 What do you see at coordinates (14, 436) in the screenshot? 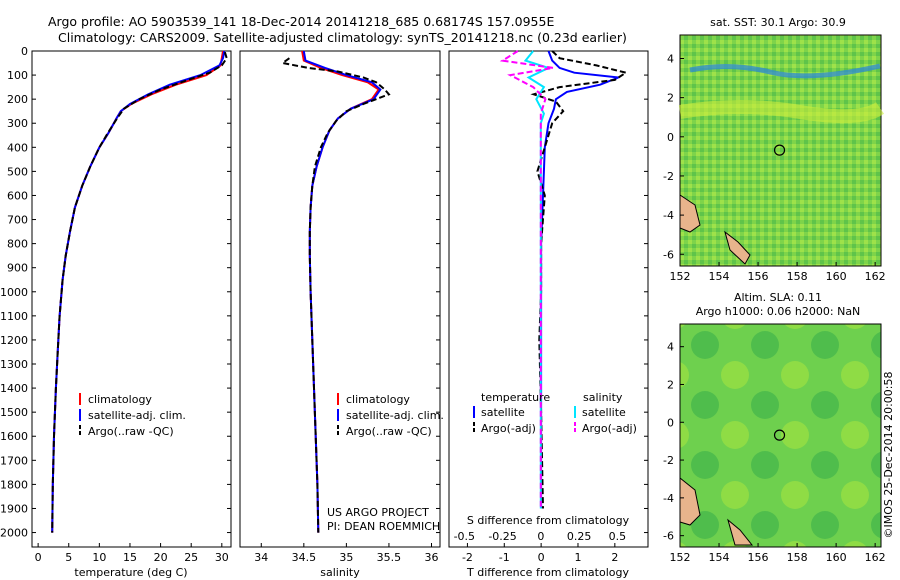
I see `depth-tick-label: 1600` at bounding box center [14, 436].